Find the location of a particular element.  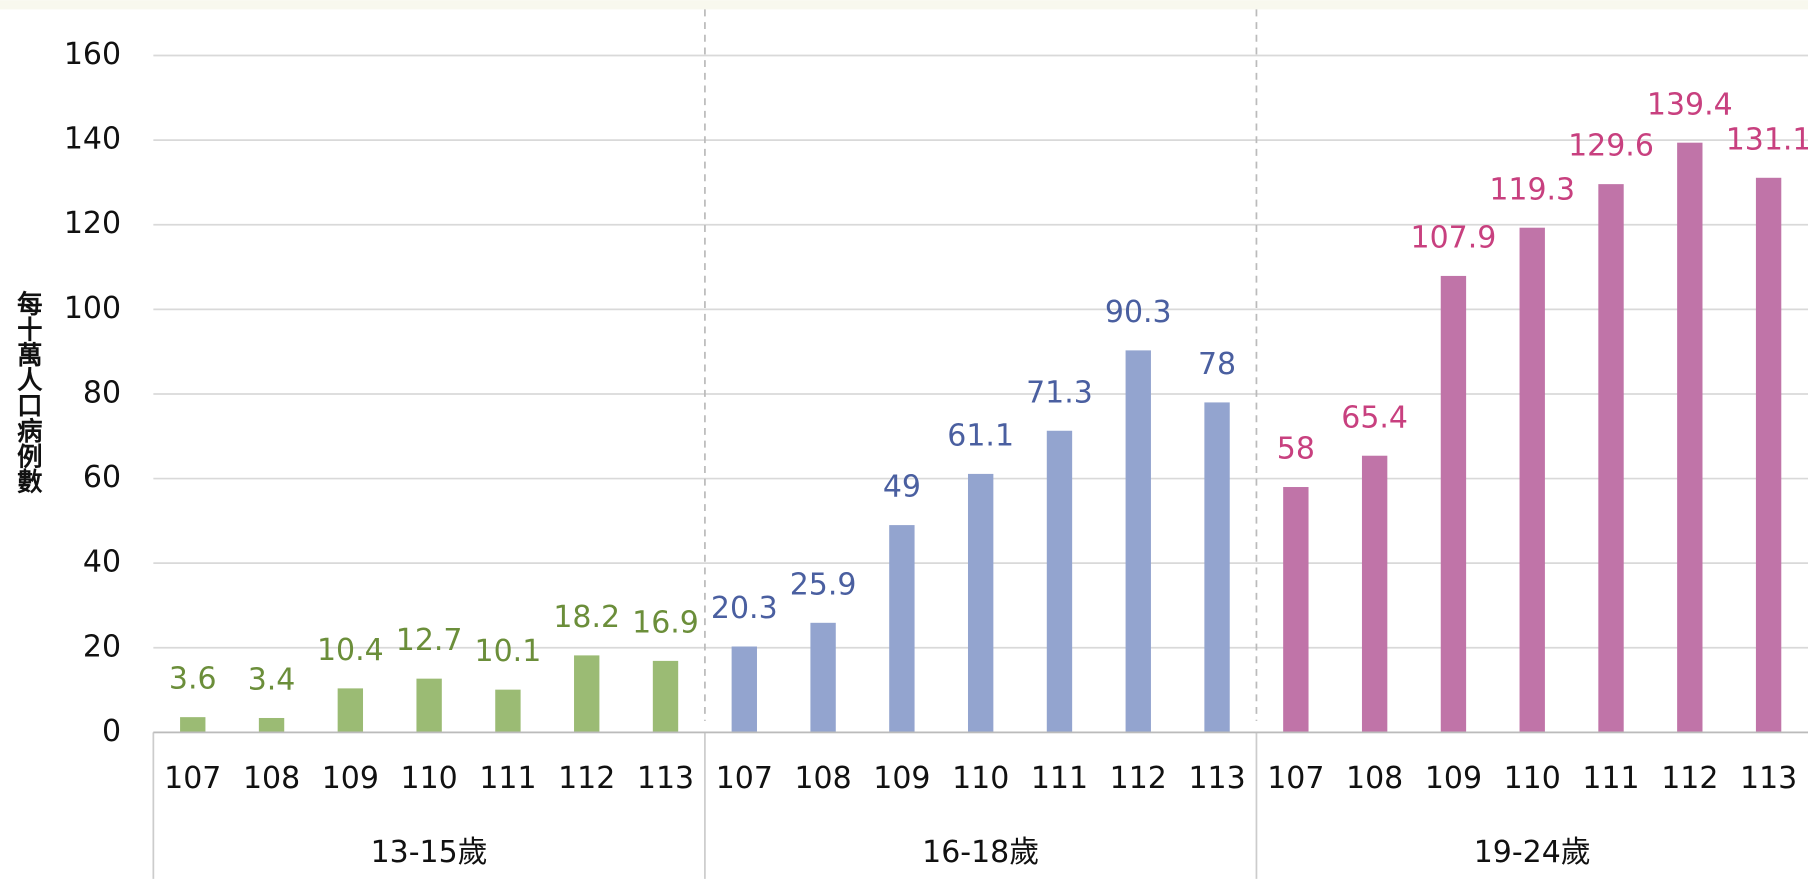

y-tick-label: 40 is located at coordinates (102, 562).